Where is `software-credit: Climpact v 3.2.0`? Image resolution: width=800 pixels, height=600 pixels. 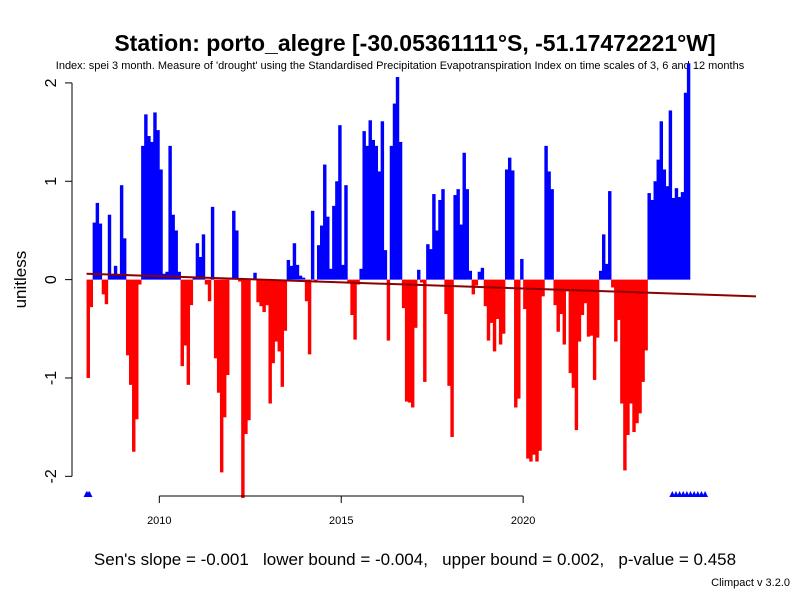 software-credit: Climpact v 3.2.0 is located at coordinates (750, 583).